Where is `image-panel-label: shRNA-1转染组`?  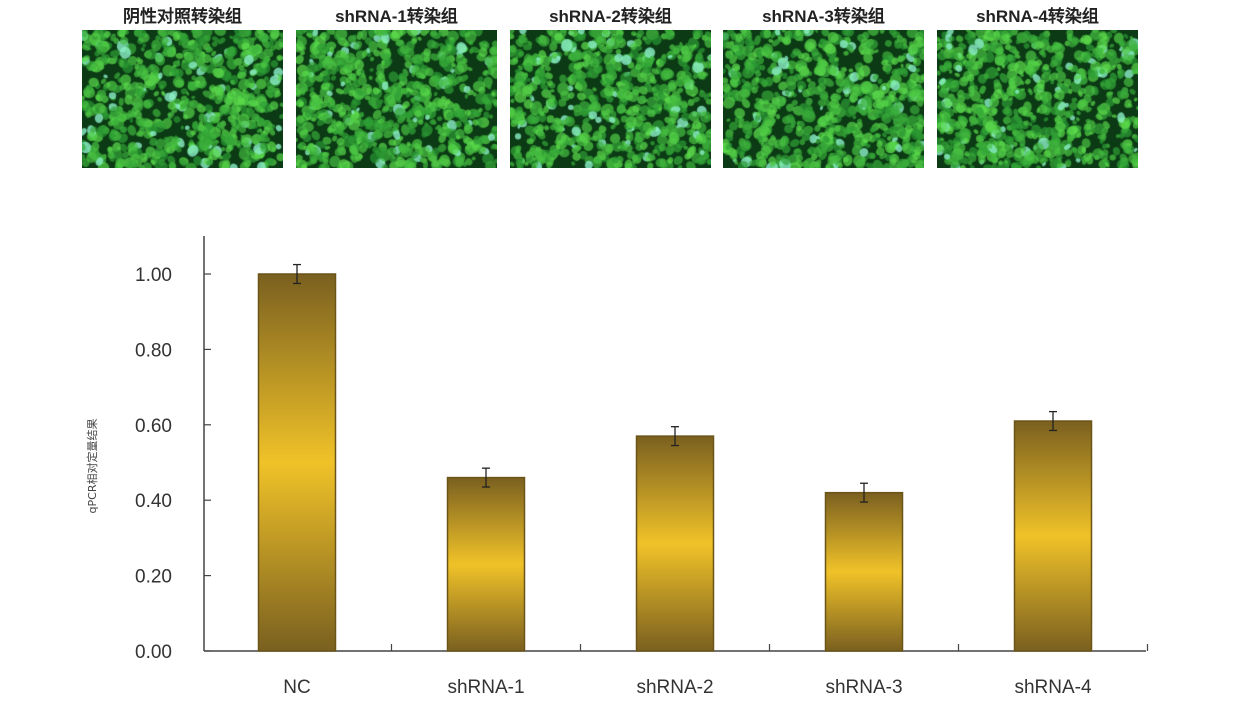
image-panel-label: shRNA-1转染组 is located at coordinates (396, 16).